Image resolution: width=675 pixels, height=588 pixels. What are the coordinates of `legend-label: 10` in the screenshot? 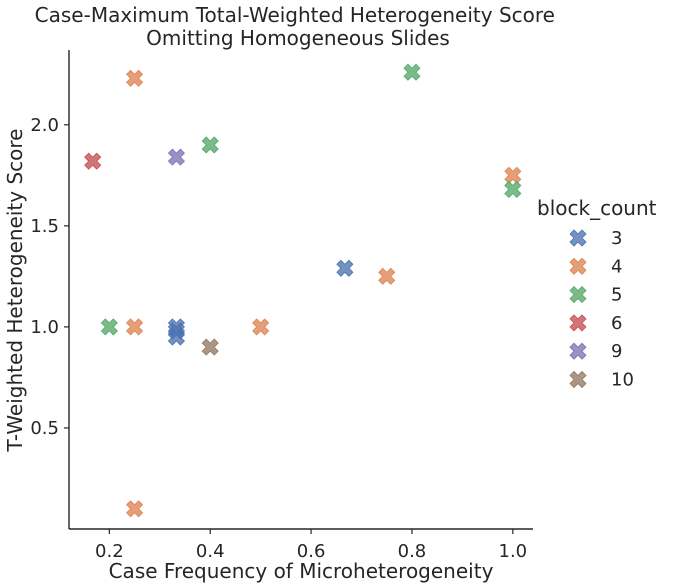 It's located at (622, 380).